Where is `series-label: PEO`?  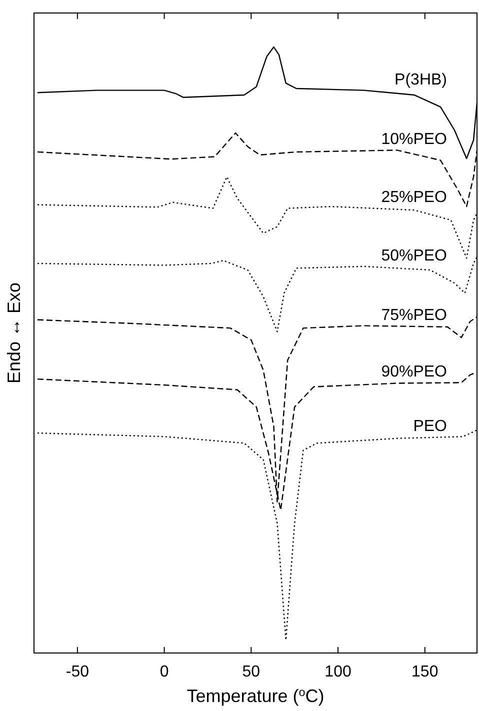
series-label: PEO is located at coordinates (430, 426).